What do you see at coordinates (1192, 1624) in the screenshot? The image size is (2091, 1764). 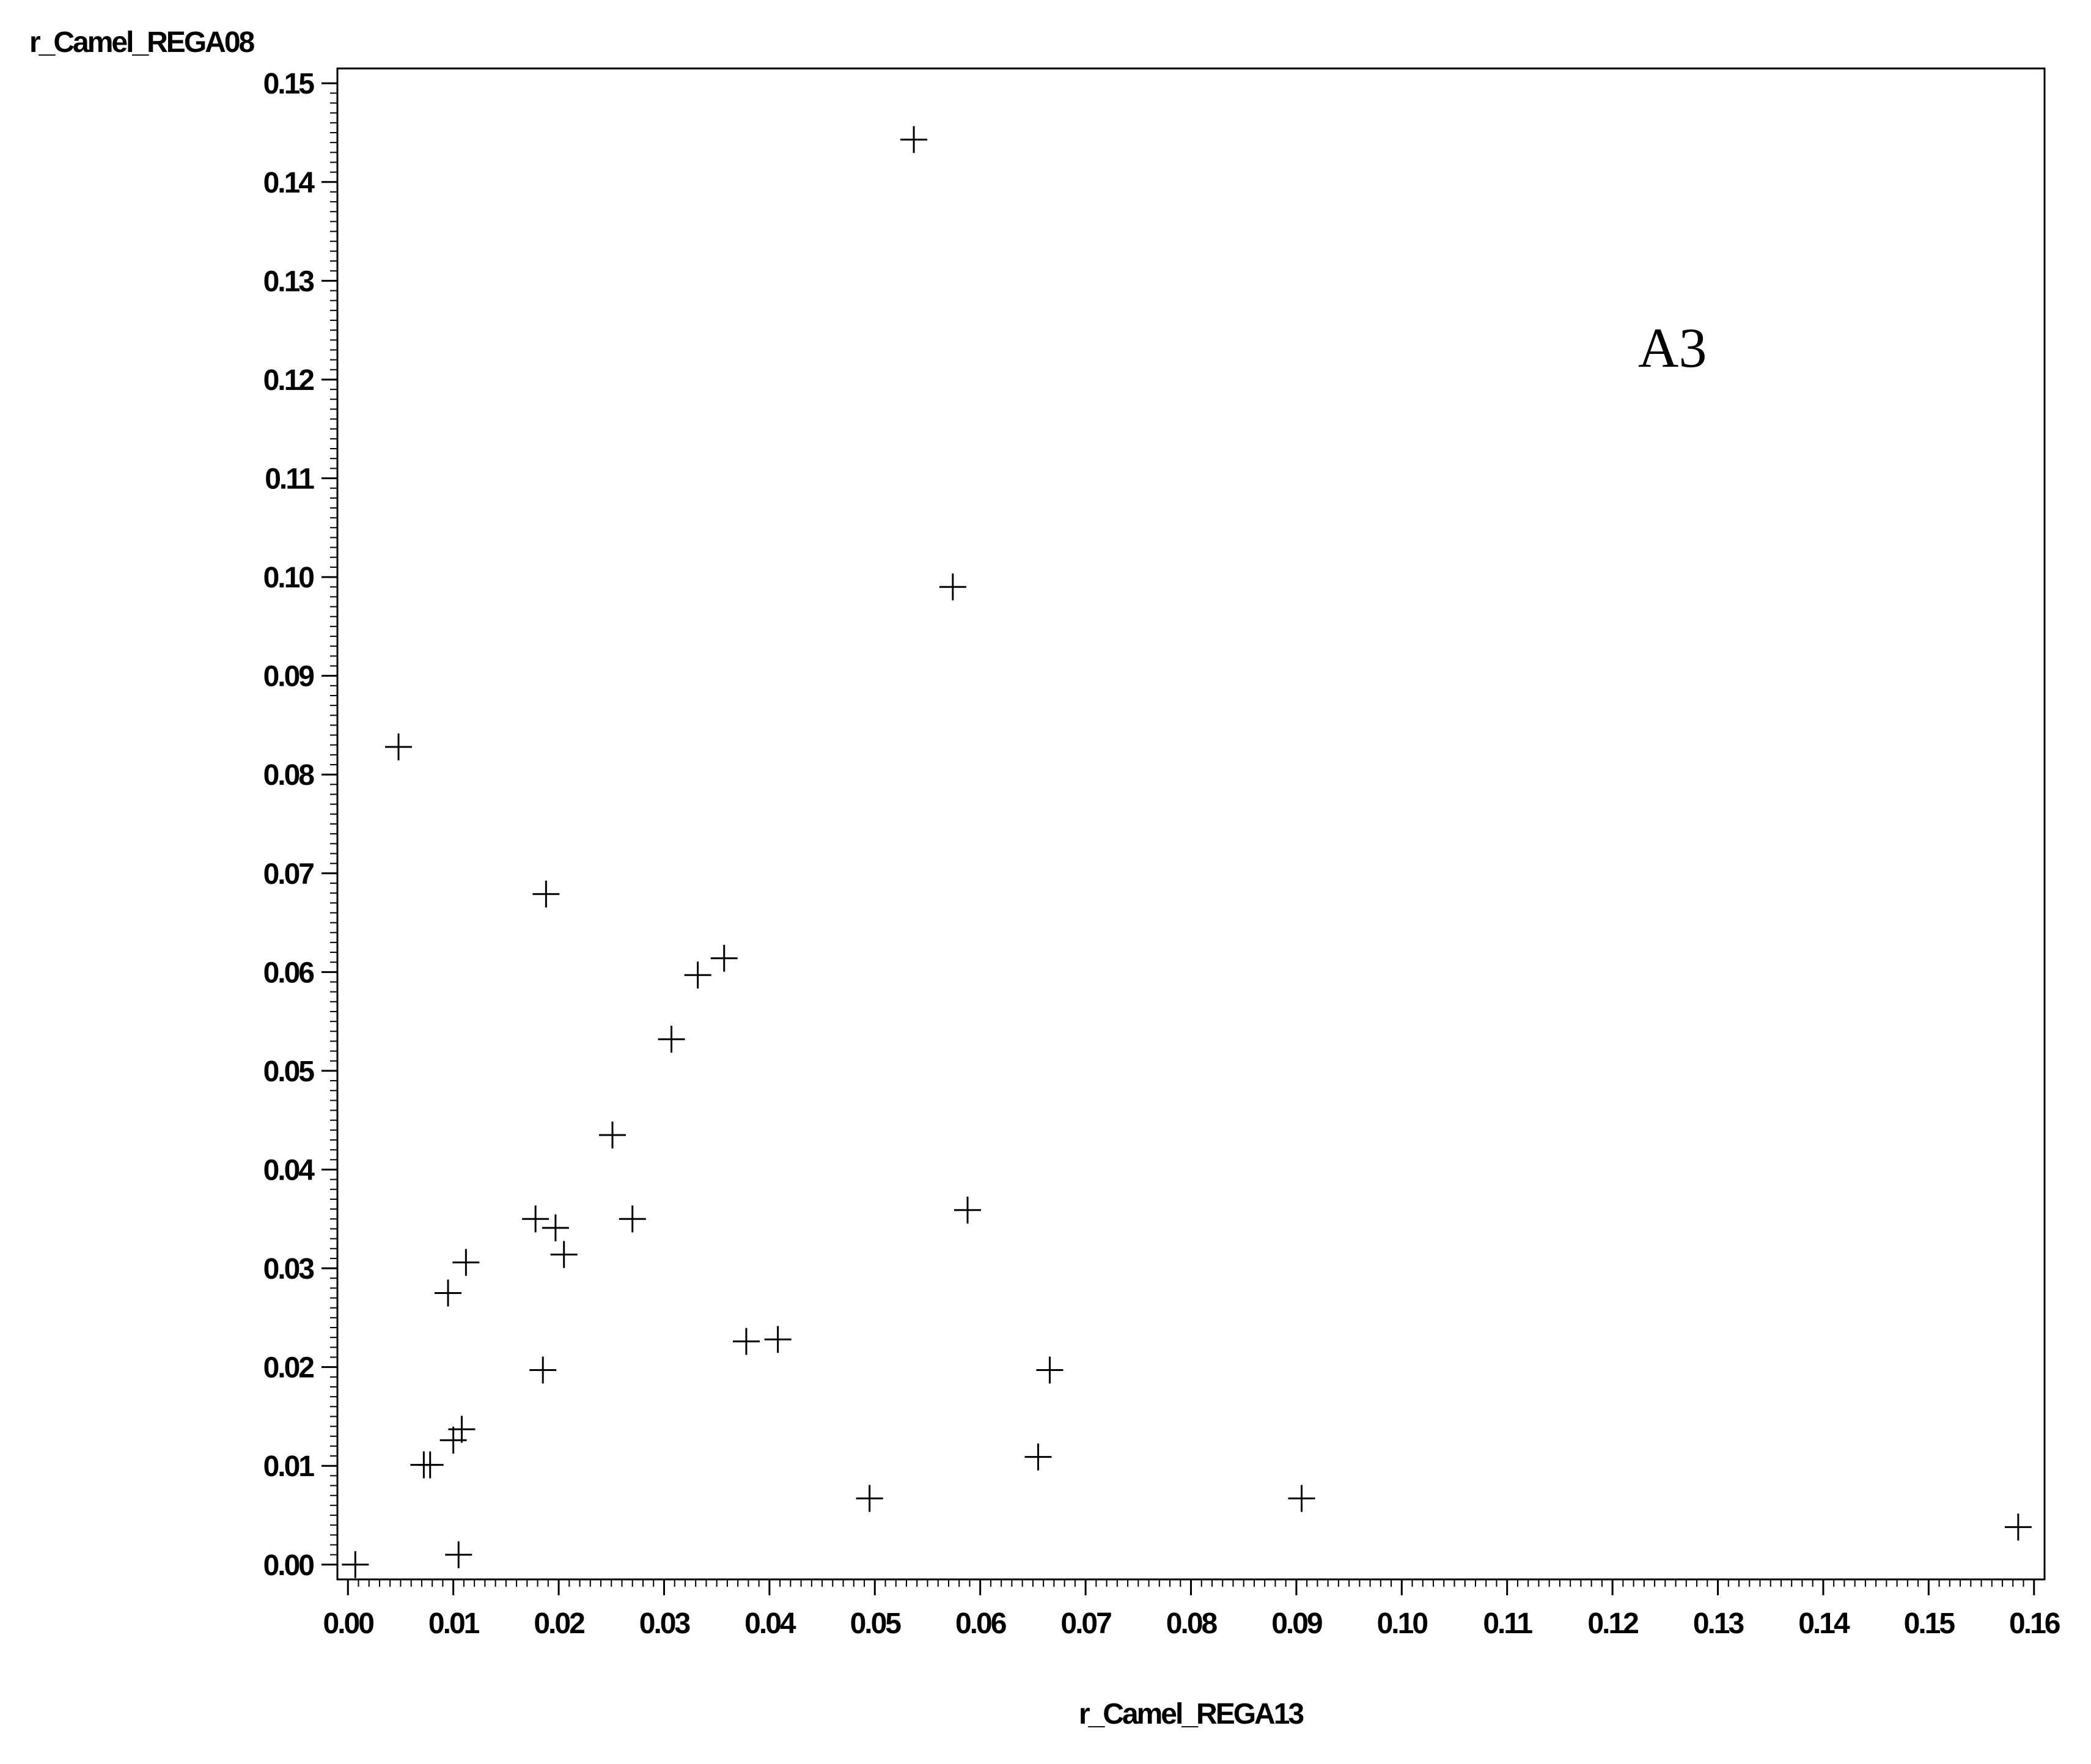 I see `x-tick-label: 0.08` at bounding box center [1192, 1624].